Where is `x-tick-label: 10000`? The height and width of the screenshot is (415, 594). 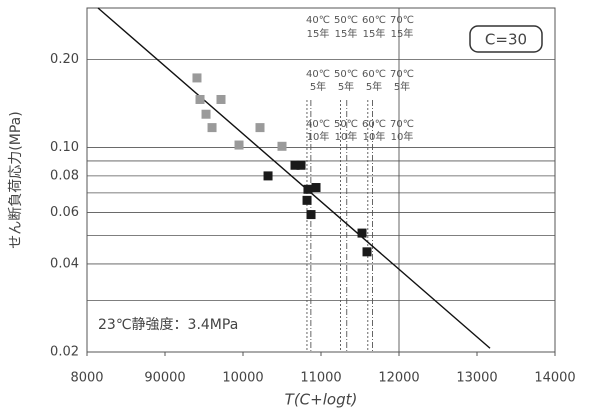
x-tick-label: 10000 is located at coordinates (242, 378).